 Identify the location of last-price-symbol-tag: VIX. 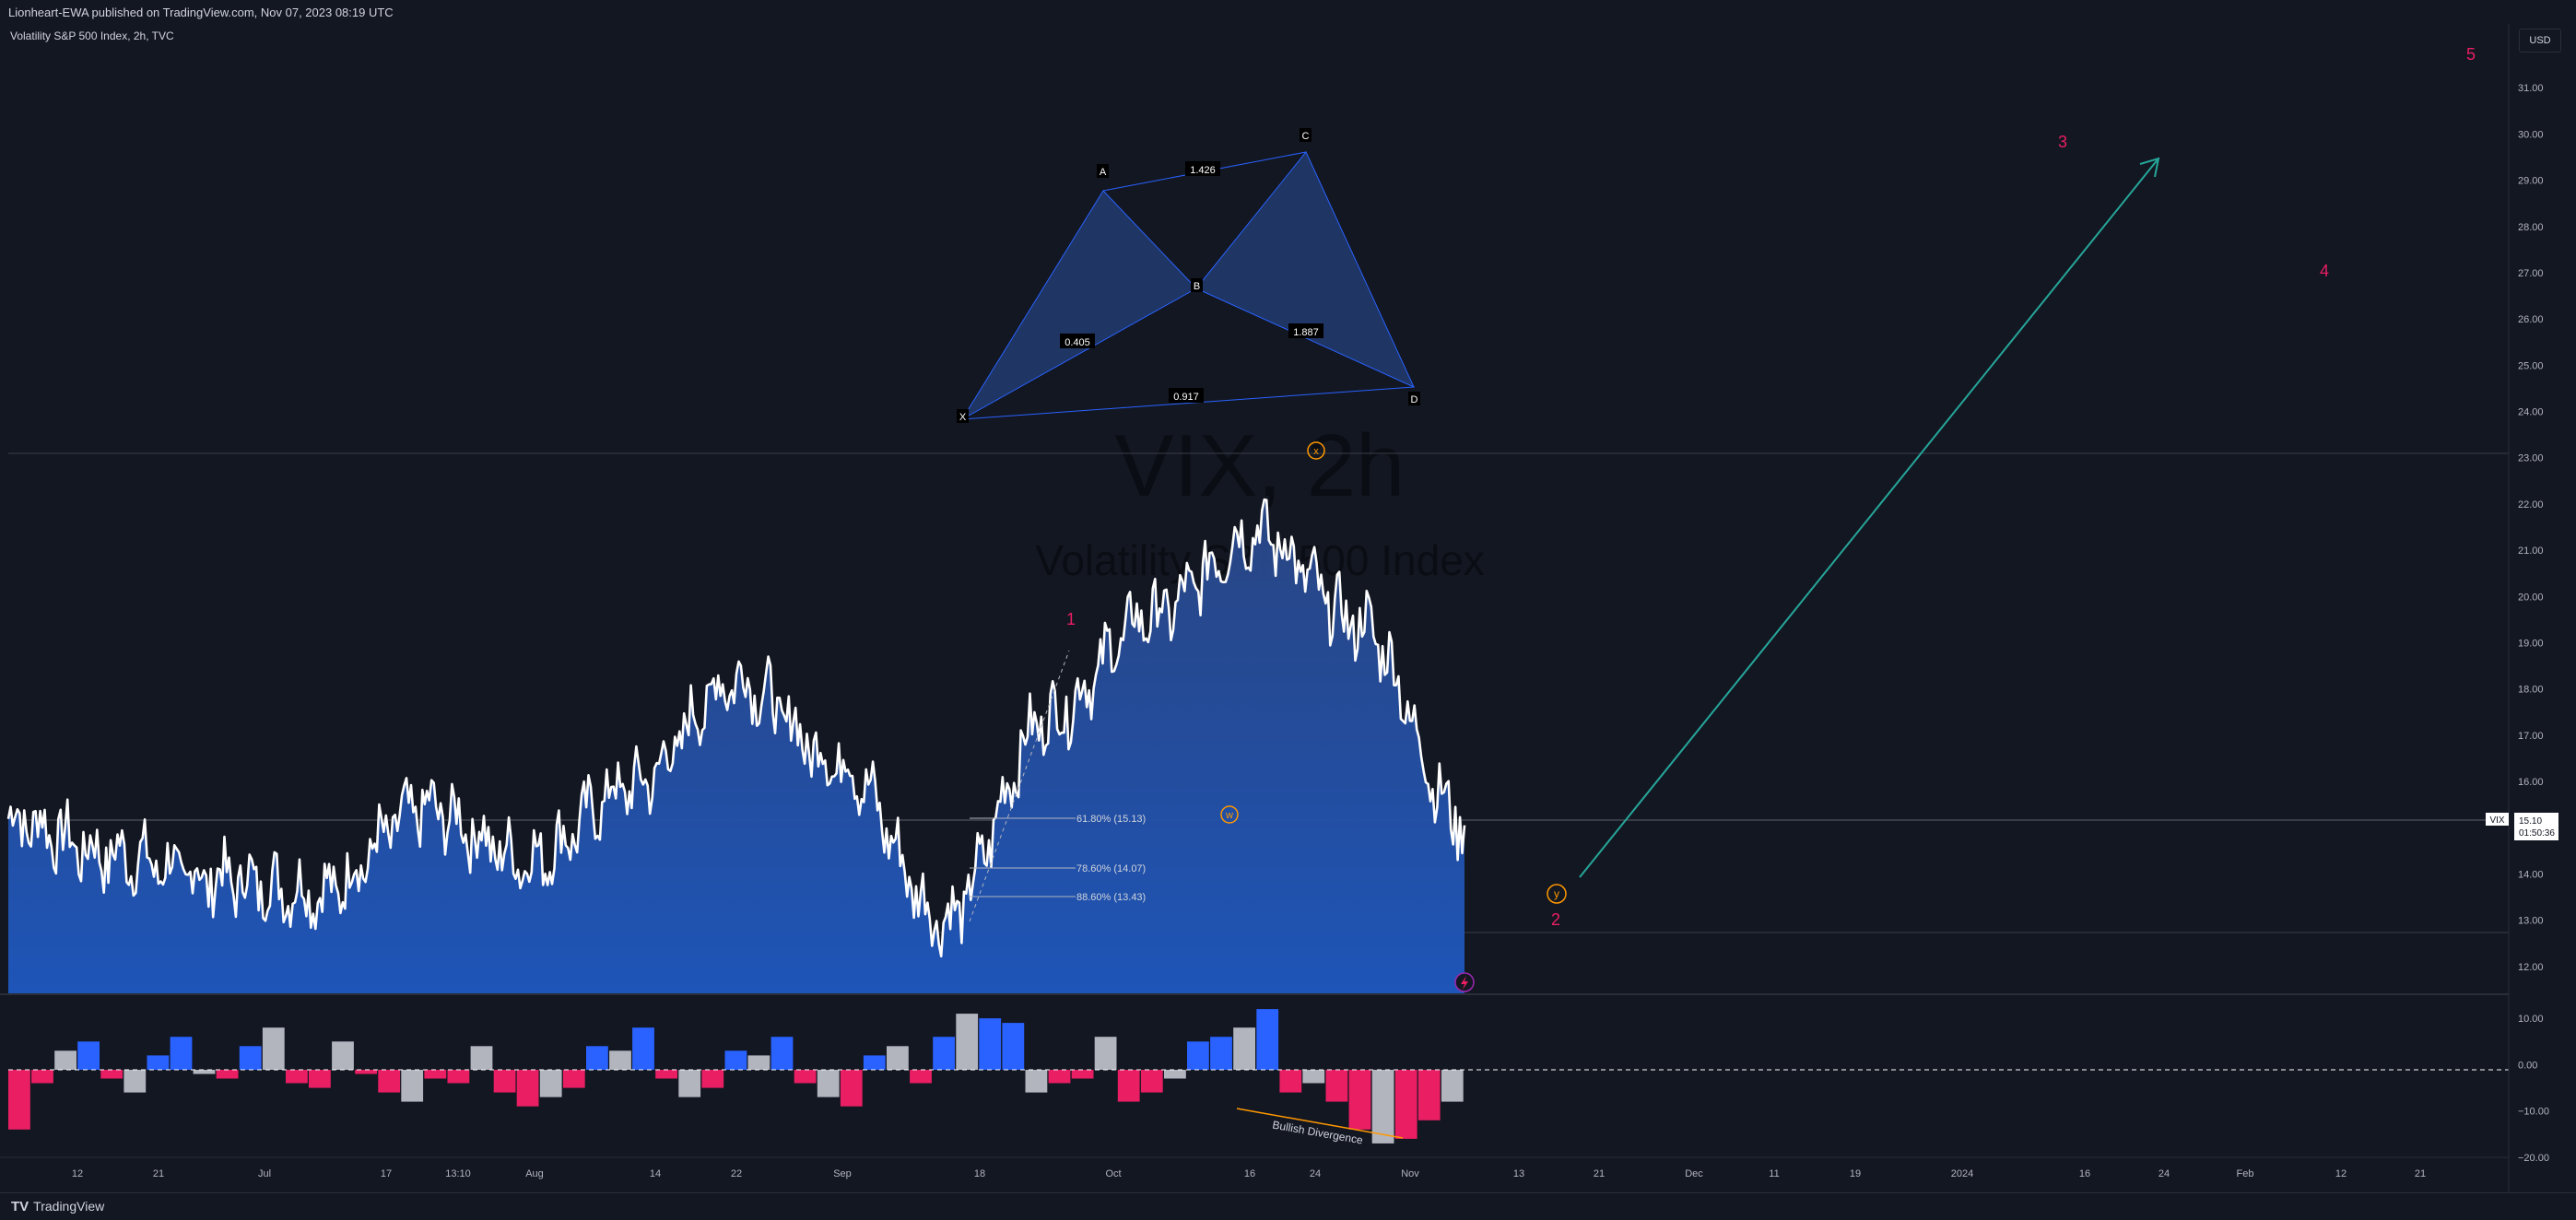
(2496, 820).